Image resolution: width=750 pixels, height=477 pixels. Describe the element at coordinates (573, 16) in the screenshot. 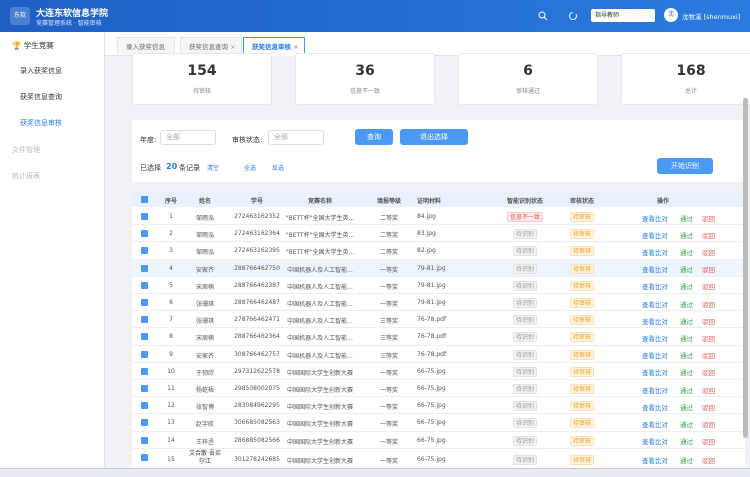

I see `refresh-icon` at that location.